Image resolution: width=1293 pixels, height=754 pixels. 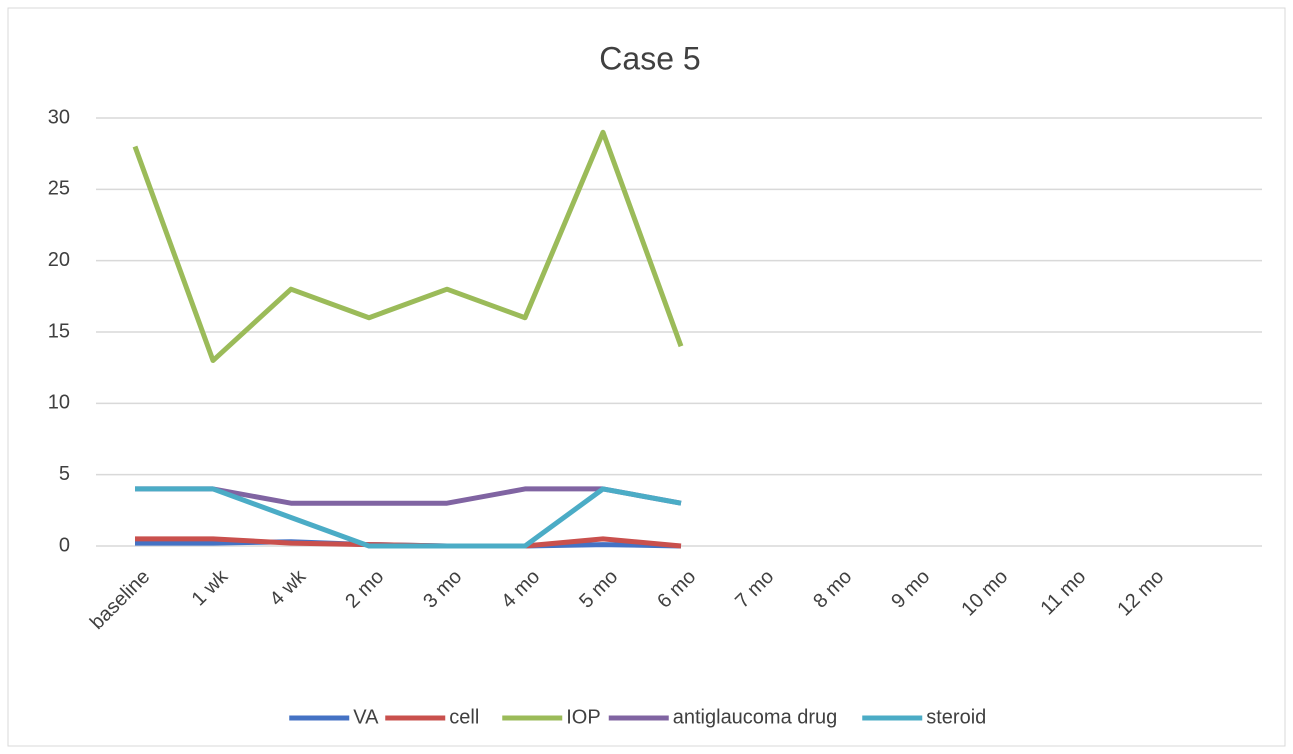 I want to click on y-tick-label: 20, so click(x=59, y=260).